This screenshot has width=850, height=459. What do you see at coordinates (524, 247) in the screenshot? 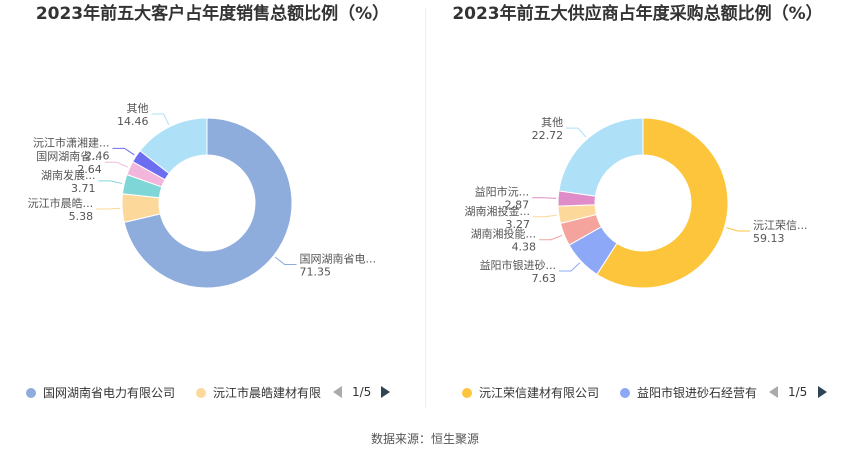
I see `slice-value-label: 4.38` at bounding box center [524, 247].